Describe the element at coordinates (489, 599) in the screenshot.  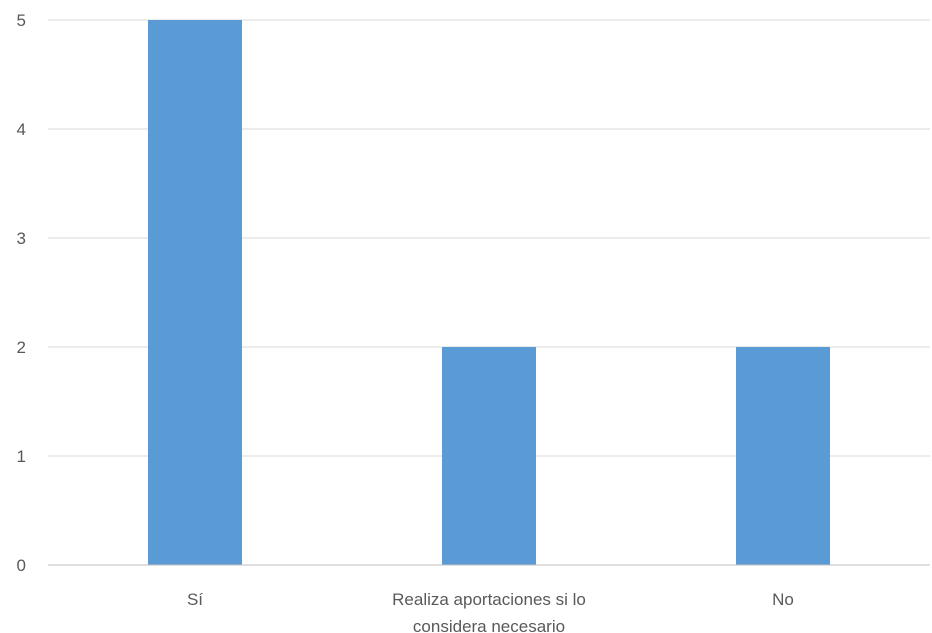
I see `x-category-label: Realiza aportaciones si lo` at that location.